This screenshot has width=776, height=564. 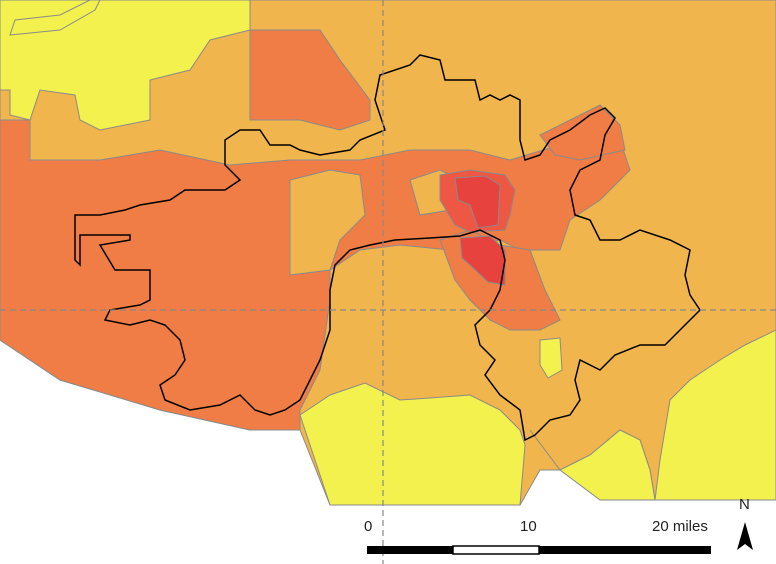 I want to click on scale-label-0: 0, so click(x=368, y=526).